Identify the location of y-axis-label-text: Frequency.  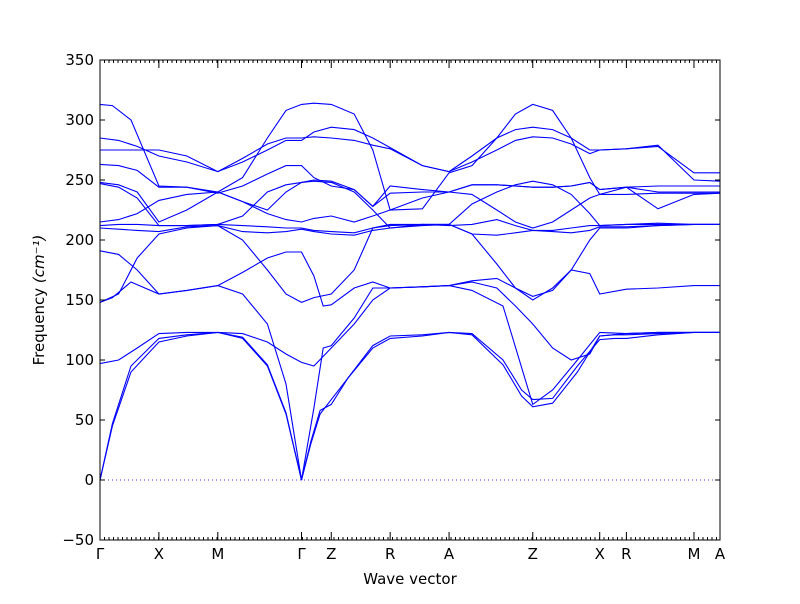
(39, 327).